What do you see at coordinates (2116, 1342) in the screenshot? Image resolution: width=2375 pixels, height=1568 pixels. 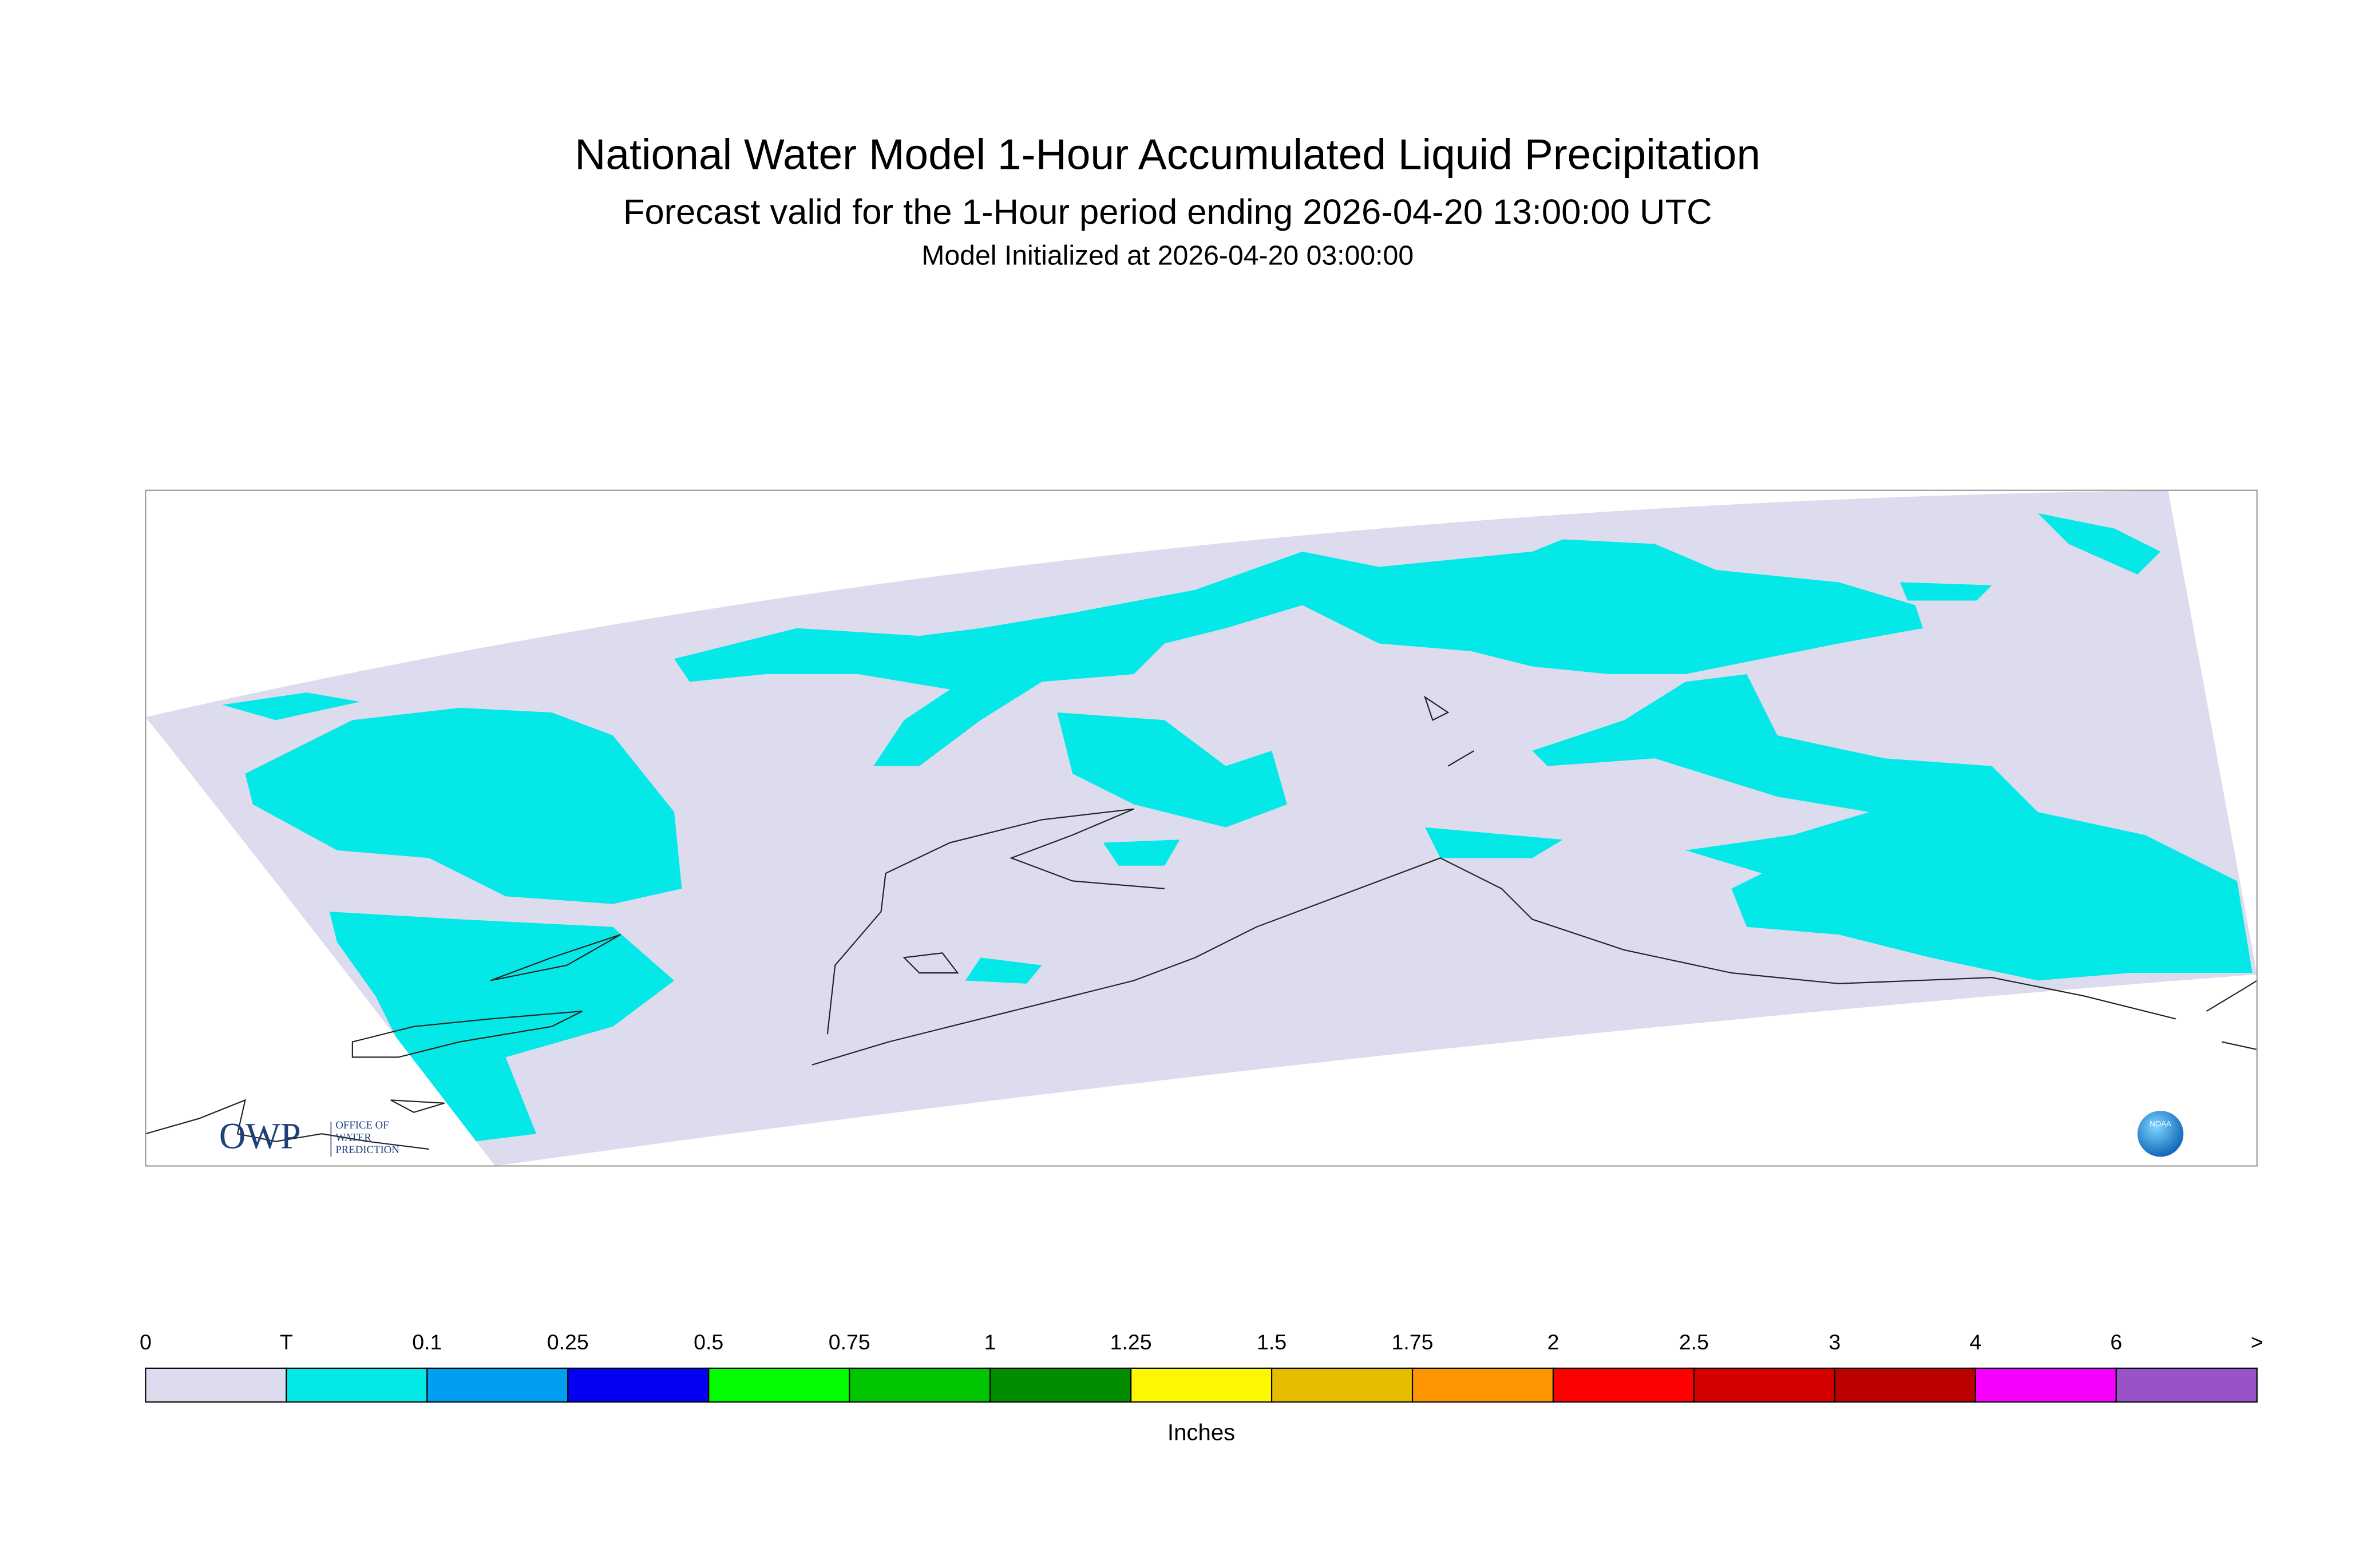 I see `colorbar-label: 6` at bounding box center [2116, 1342].